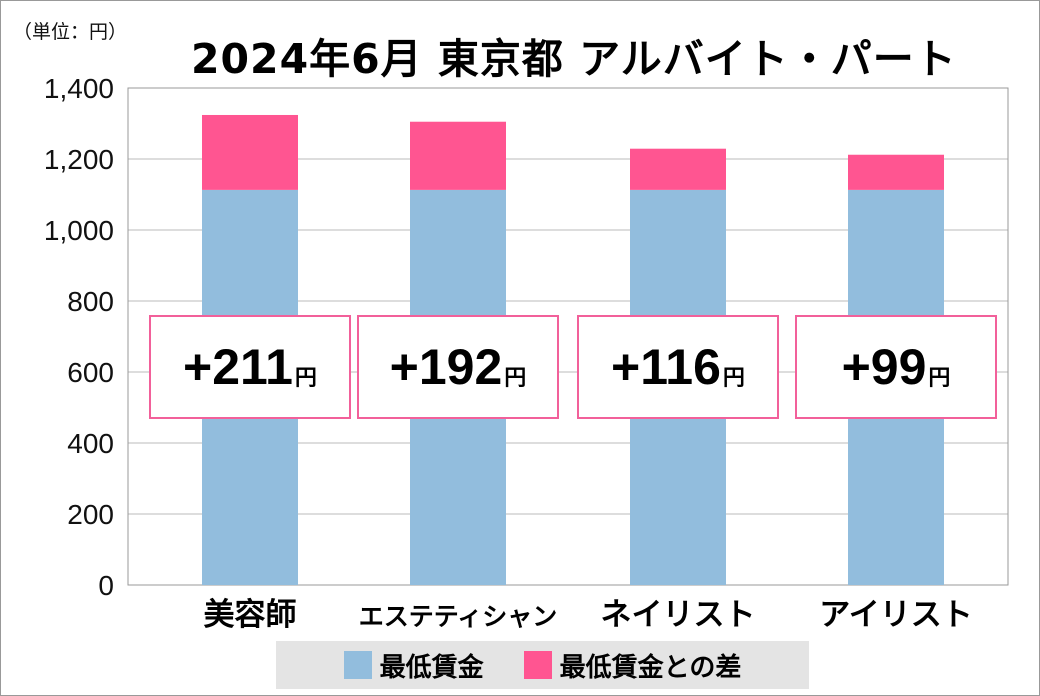 The image size is (1040, 696). I want to click on y-tick-label: 200, so click(90, 514).